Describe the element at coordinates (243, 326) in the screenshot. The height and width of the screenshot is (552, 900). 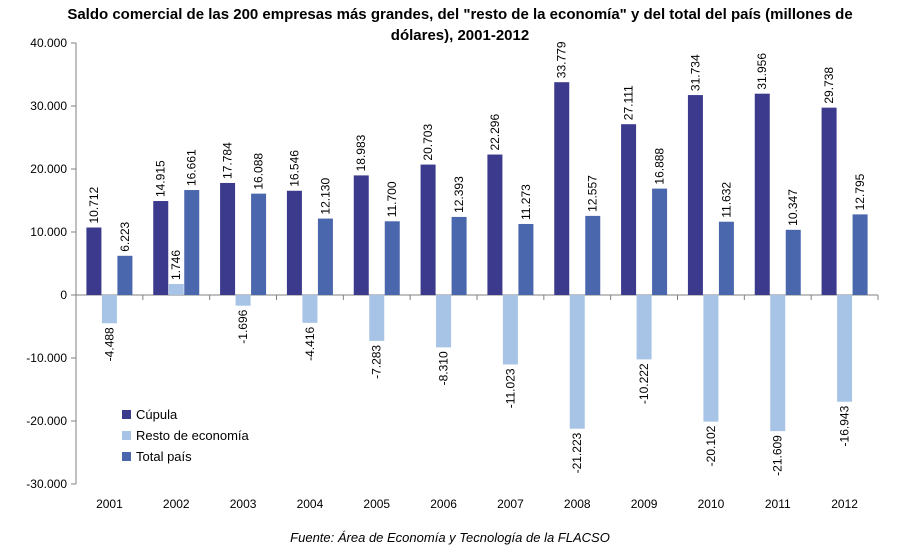
I see `data-label: -1.696` at that location.